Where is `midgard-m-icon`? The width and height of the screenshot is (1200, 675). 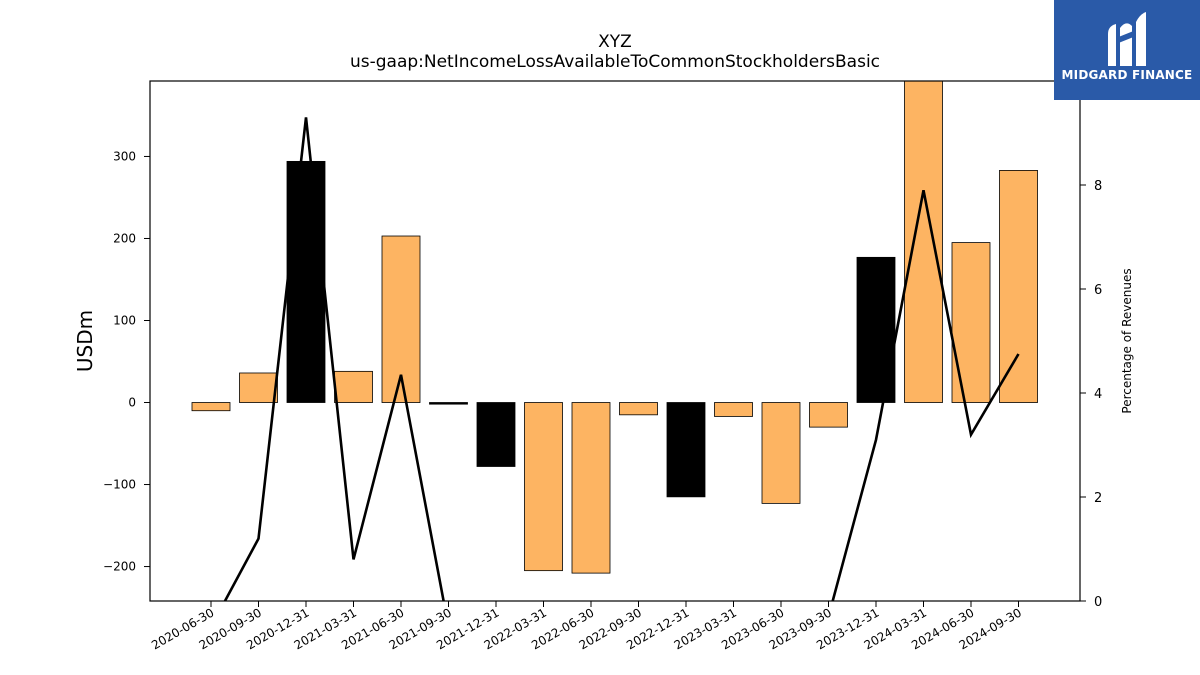
midgard-m-icon is located at coordinates (1127, 39).